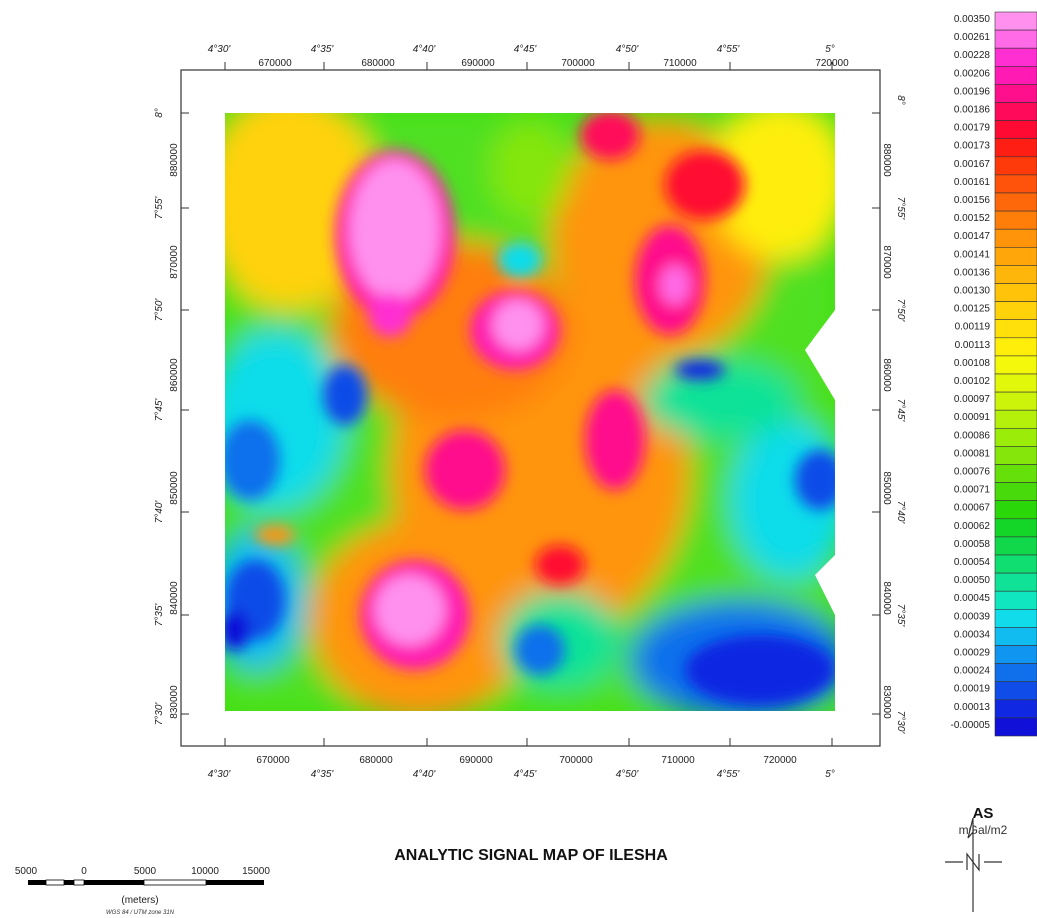 This screenshot has width=1037, height=918. I want to click on bottom-easting-label: 680000, so click(376, 760).